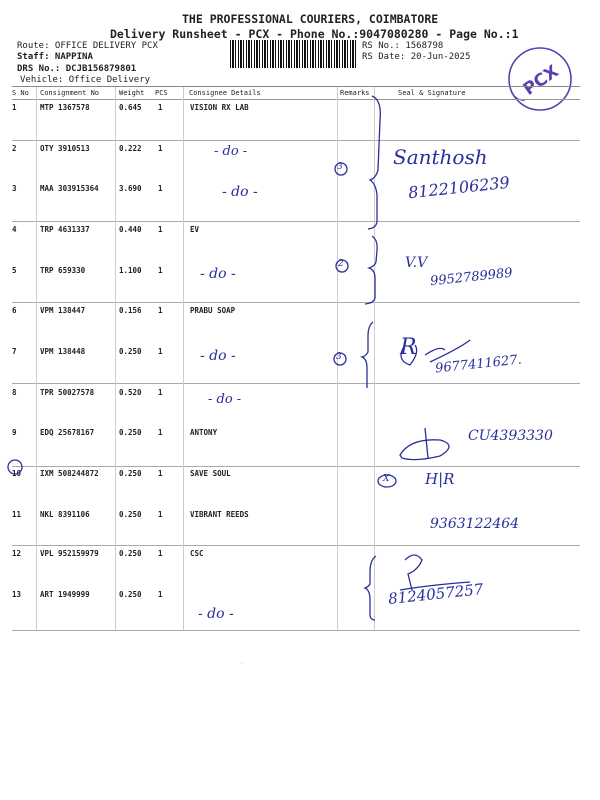 The width and height of the screenshot is (600, 800). I want to click on column-header: Remarks, so click(355, 93).